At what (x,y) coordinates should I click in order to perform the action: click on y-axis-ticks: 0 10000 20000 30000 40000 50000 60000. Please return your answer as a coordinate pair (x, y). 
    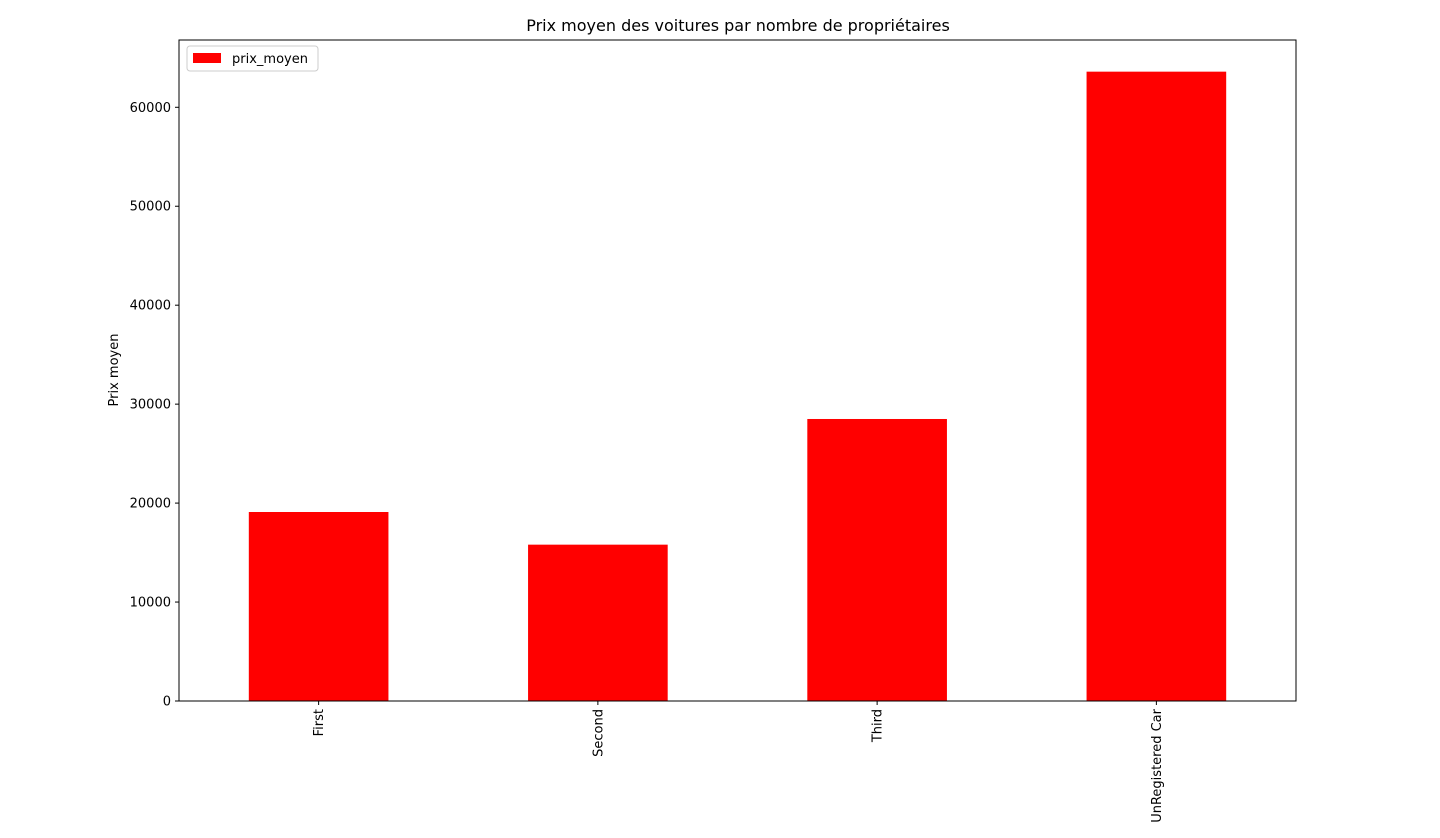
    Looking at the image, I should click on (154, 405).